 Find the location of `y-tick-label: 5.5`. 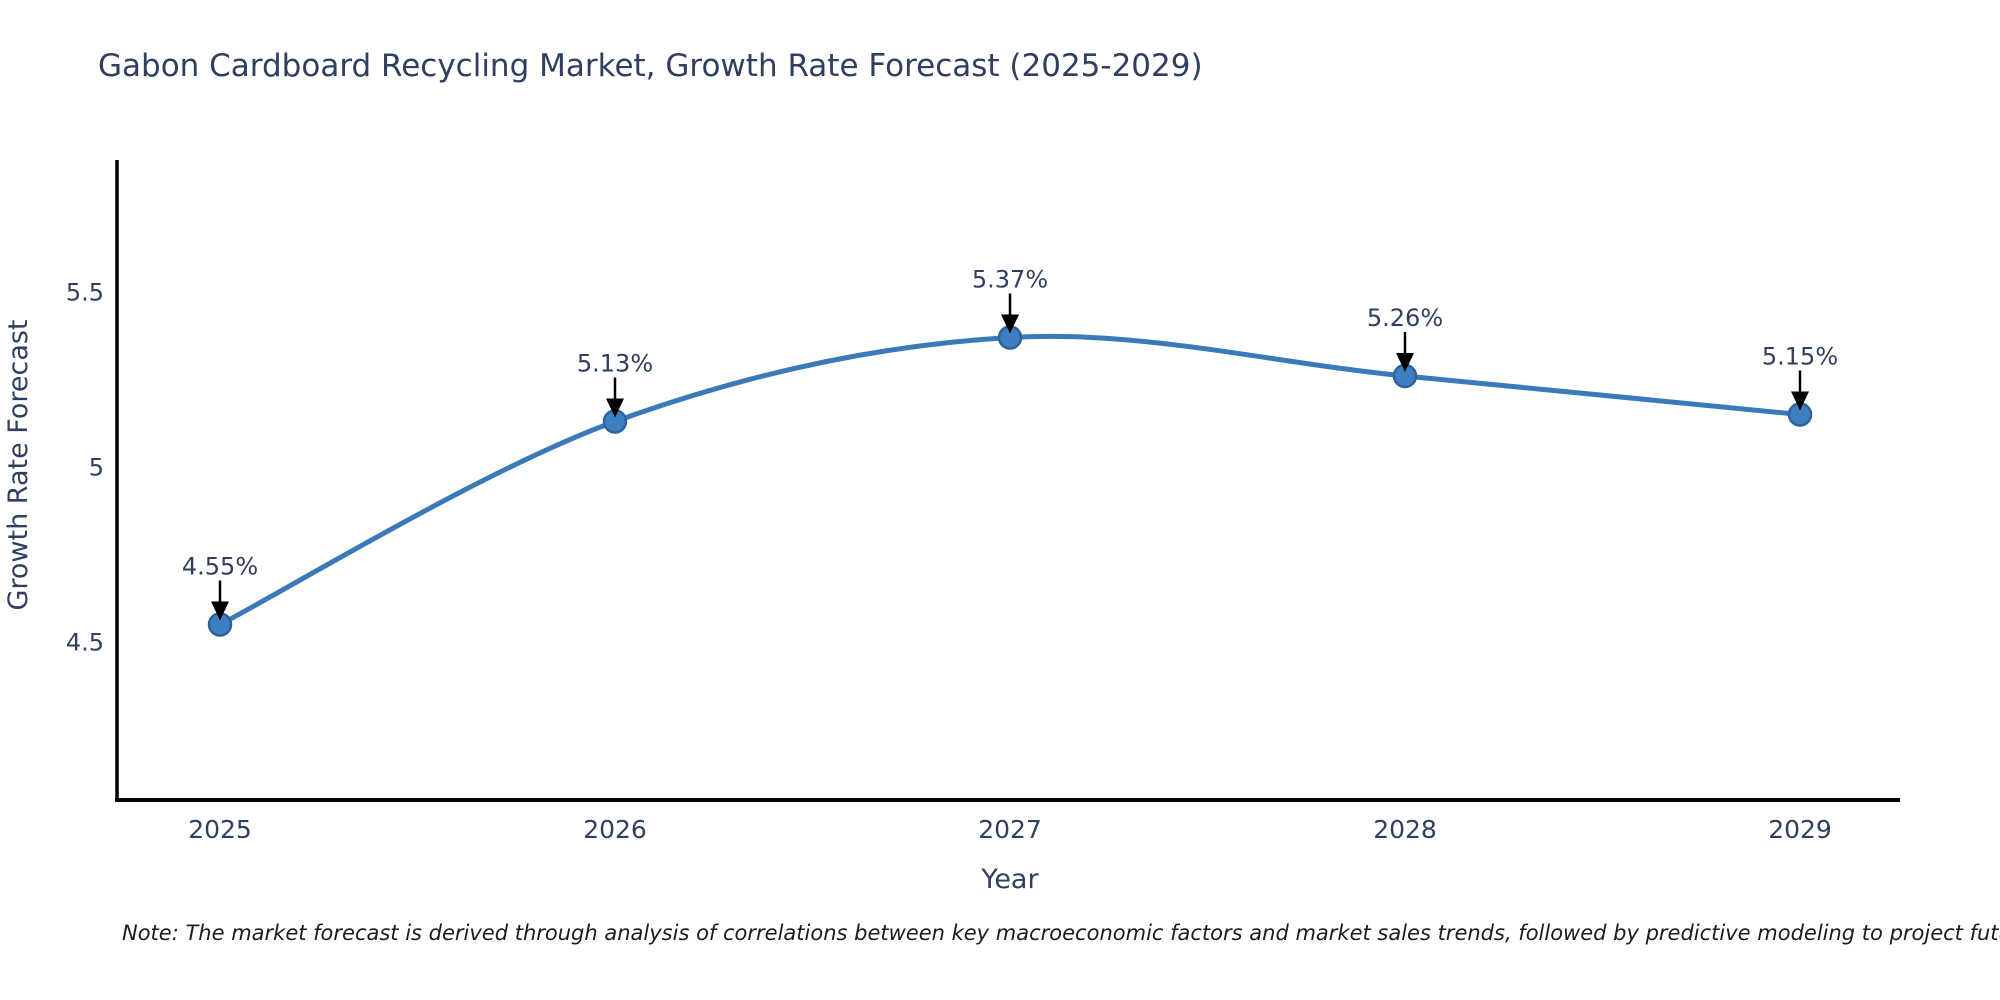

y-tick-label: 5.5 is located at coordinates (85, 292).